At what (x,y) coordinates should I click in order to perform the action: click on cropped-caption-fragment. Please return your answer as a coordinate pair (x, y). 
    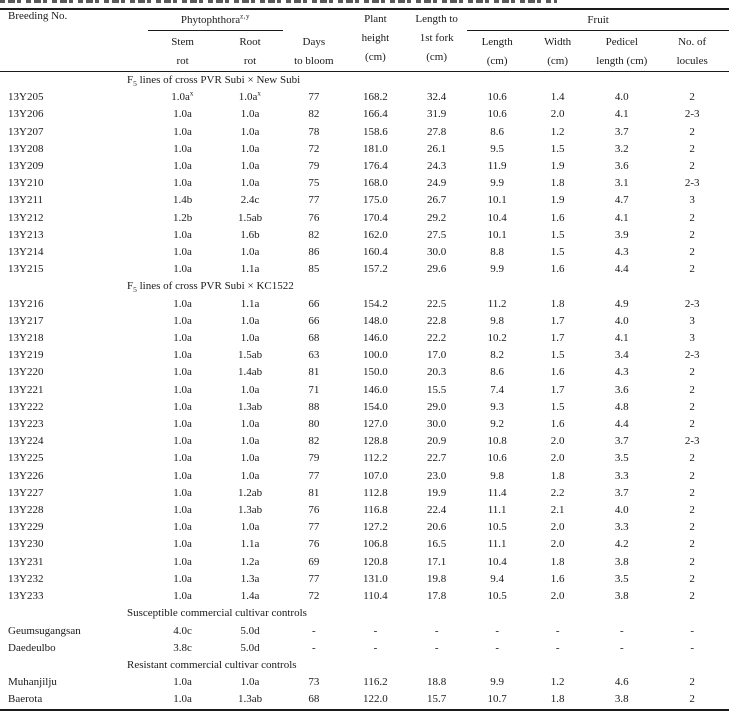
    Looking at the image, I should click on (278, 1).